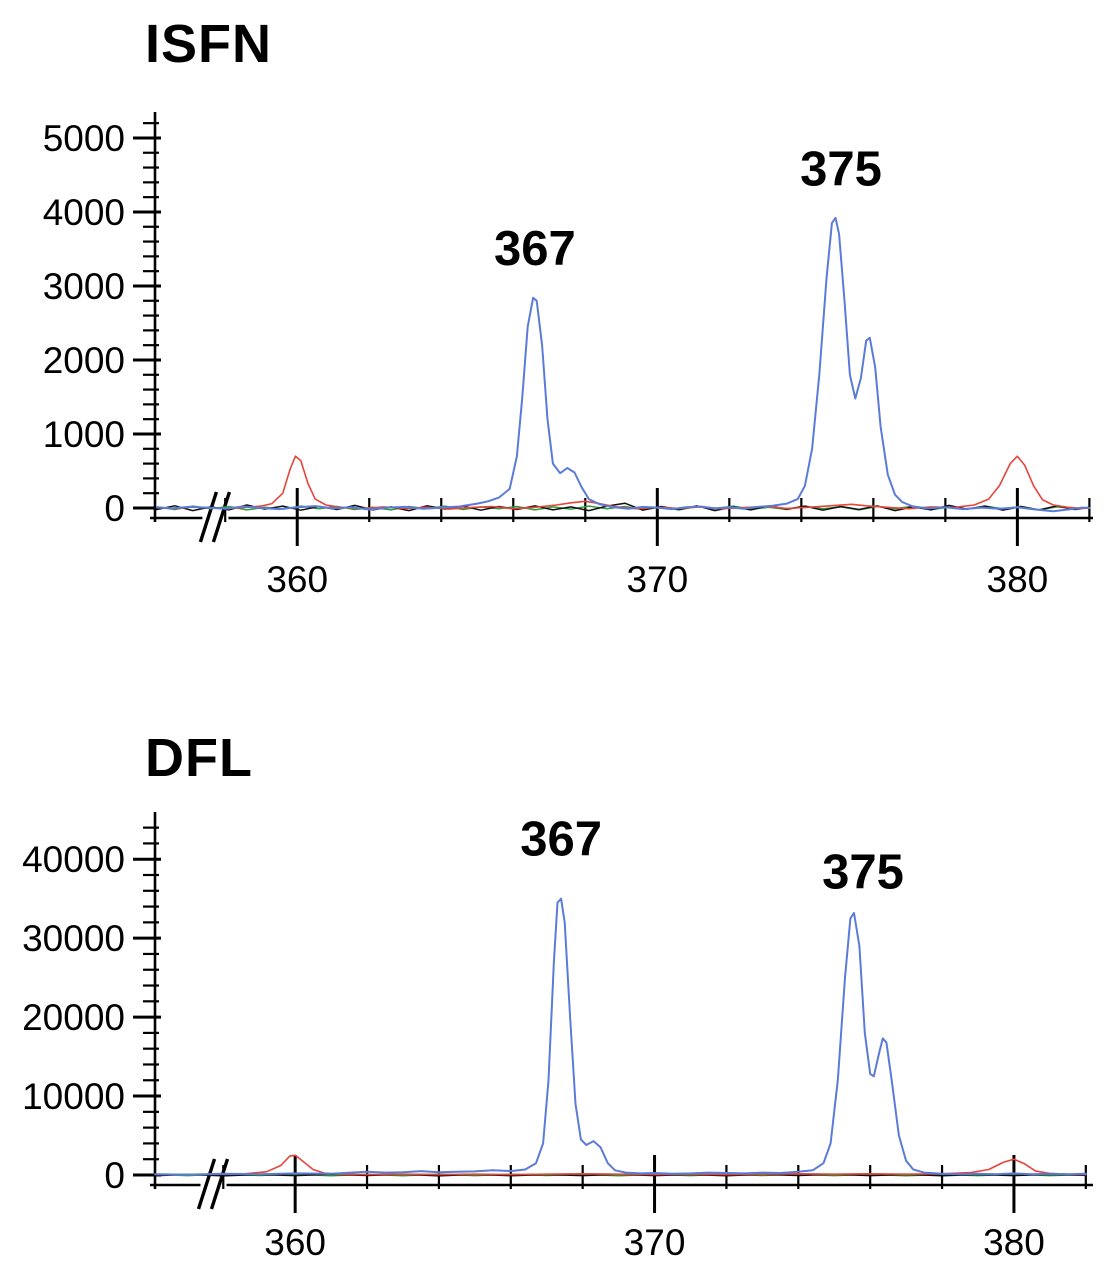  What do you see at coordinates (84, 434) in the screenshot?
I see `y-tick-label: 1000` at bounding box center [84, 434].